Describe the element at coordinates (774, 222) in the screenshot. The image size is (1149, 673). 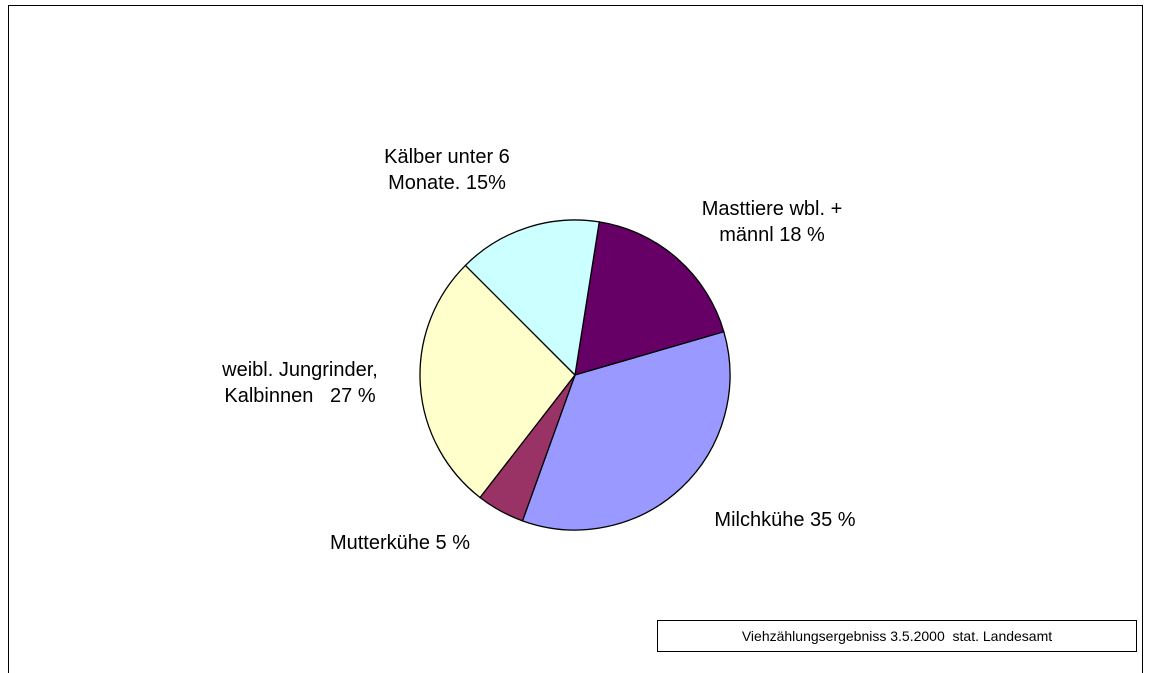
I see `slice-label: Masttiere wbl. + männl 18 %` at that location.